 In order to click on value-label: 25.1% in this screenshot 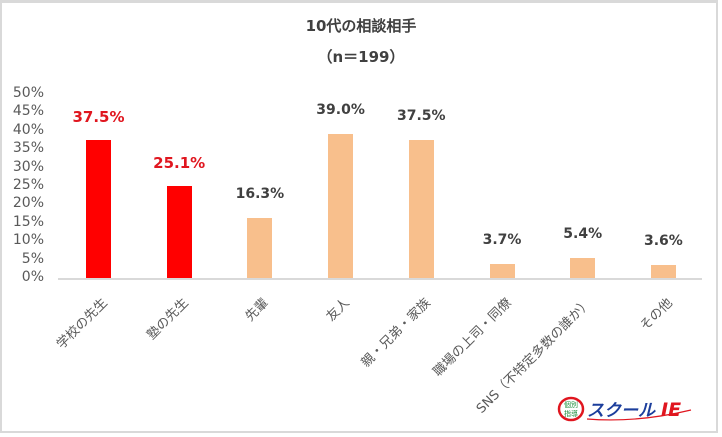, I will do `click(179, 162)`.